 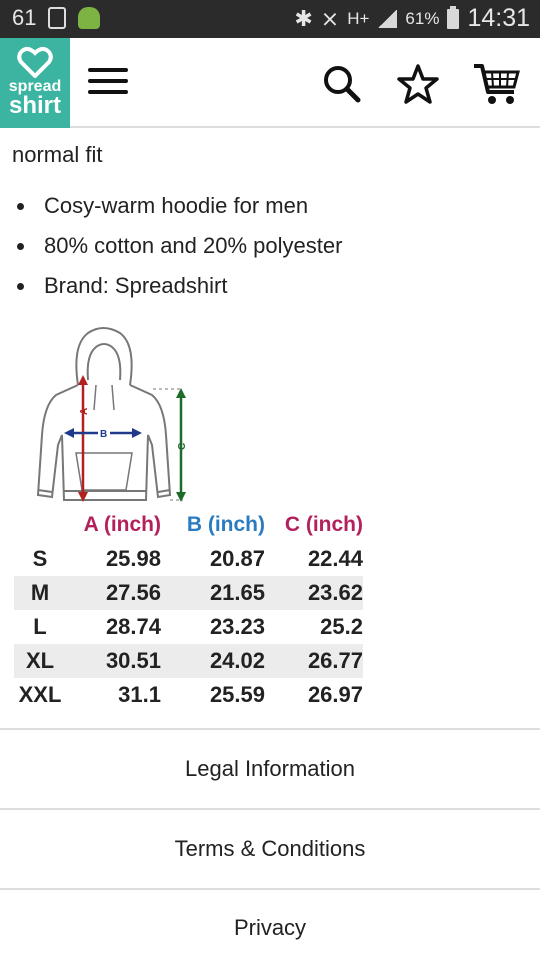 I want to click on size-label: S, so click(x=40, y=558).